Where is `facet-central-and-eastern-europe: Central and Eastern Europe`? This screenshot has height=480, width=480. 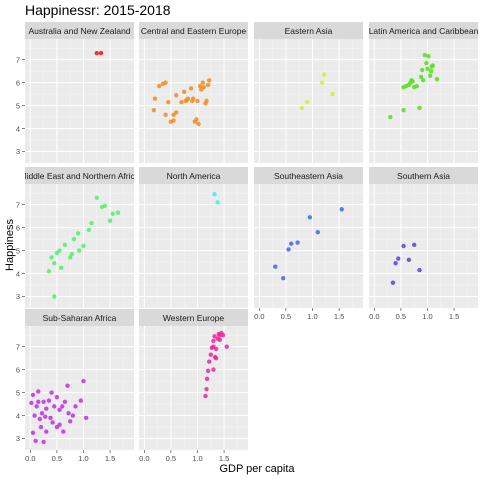 facet-central-and-eastern-europe: Central and Eastern Europe is located at coordinates (193, 93).